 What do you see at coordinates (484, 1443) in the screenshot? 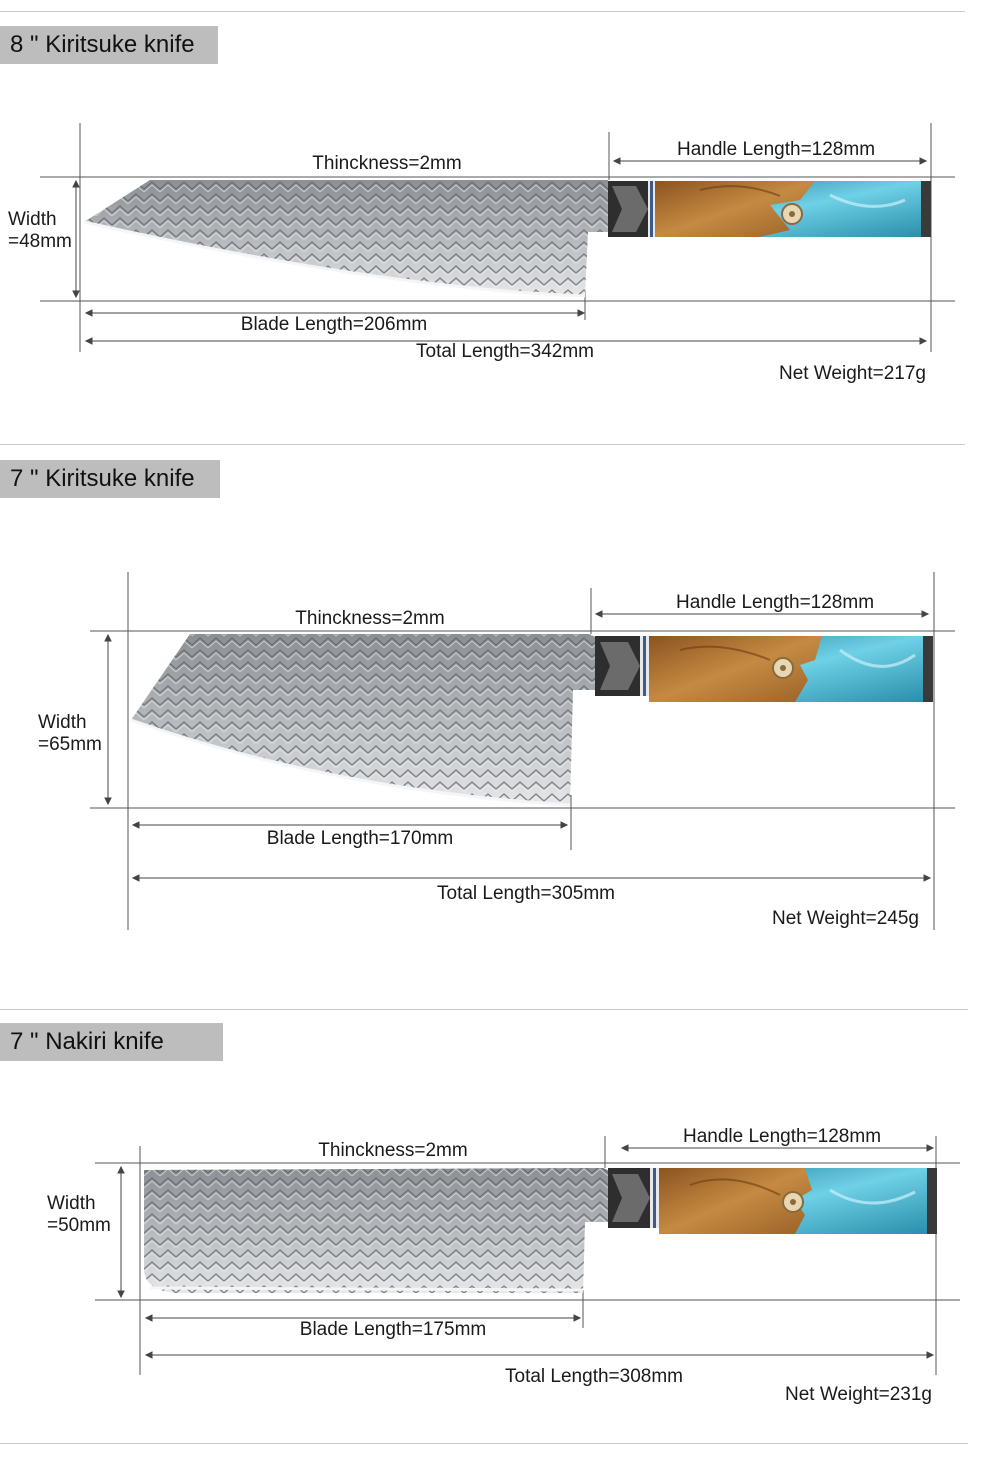
I see `bottom-divider` at bounding box center [484, 1443].